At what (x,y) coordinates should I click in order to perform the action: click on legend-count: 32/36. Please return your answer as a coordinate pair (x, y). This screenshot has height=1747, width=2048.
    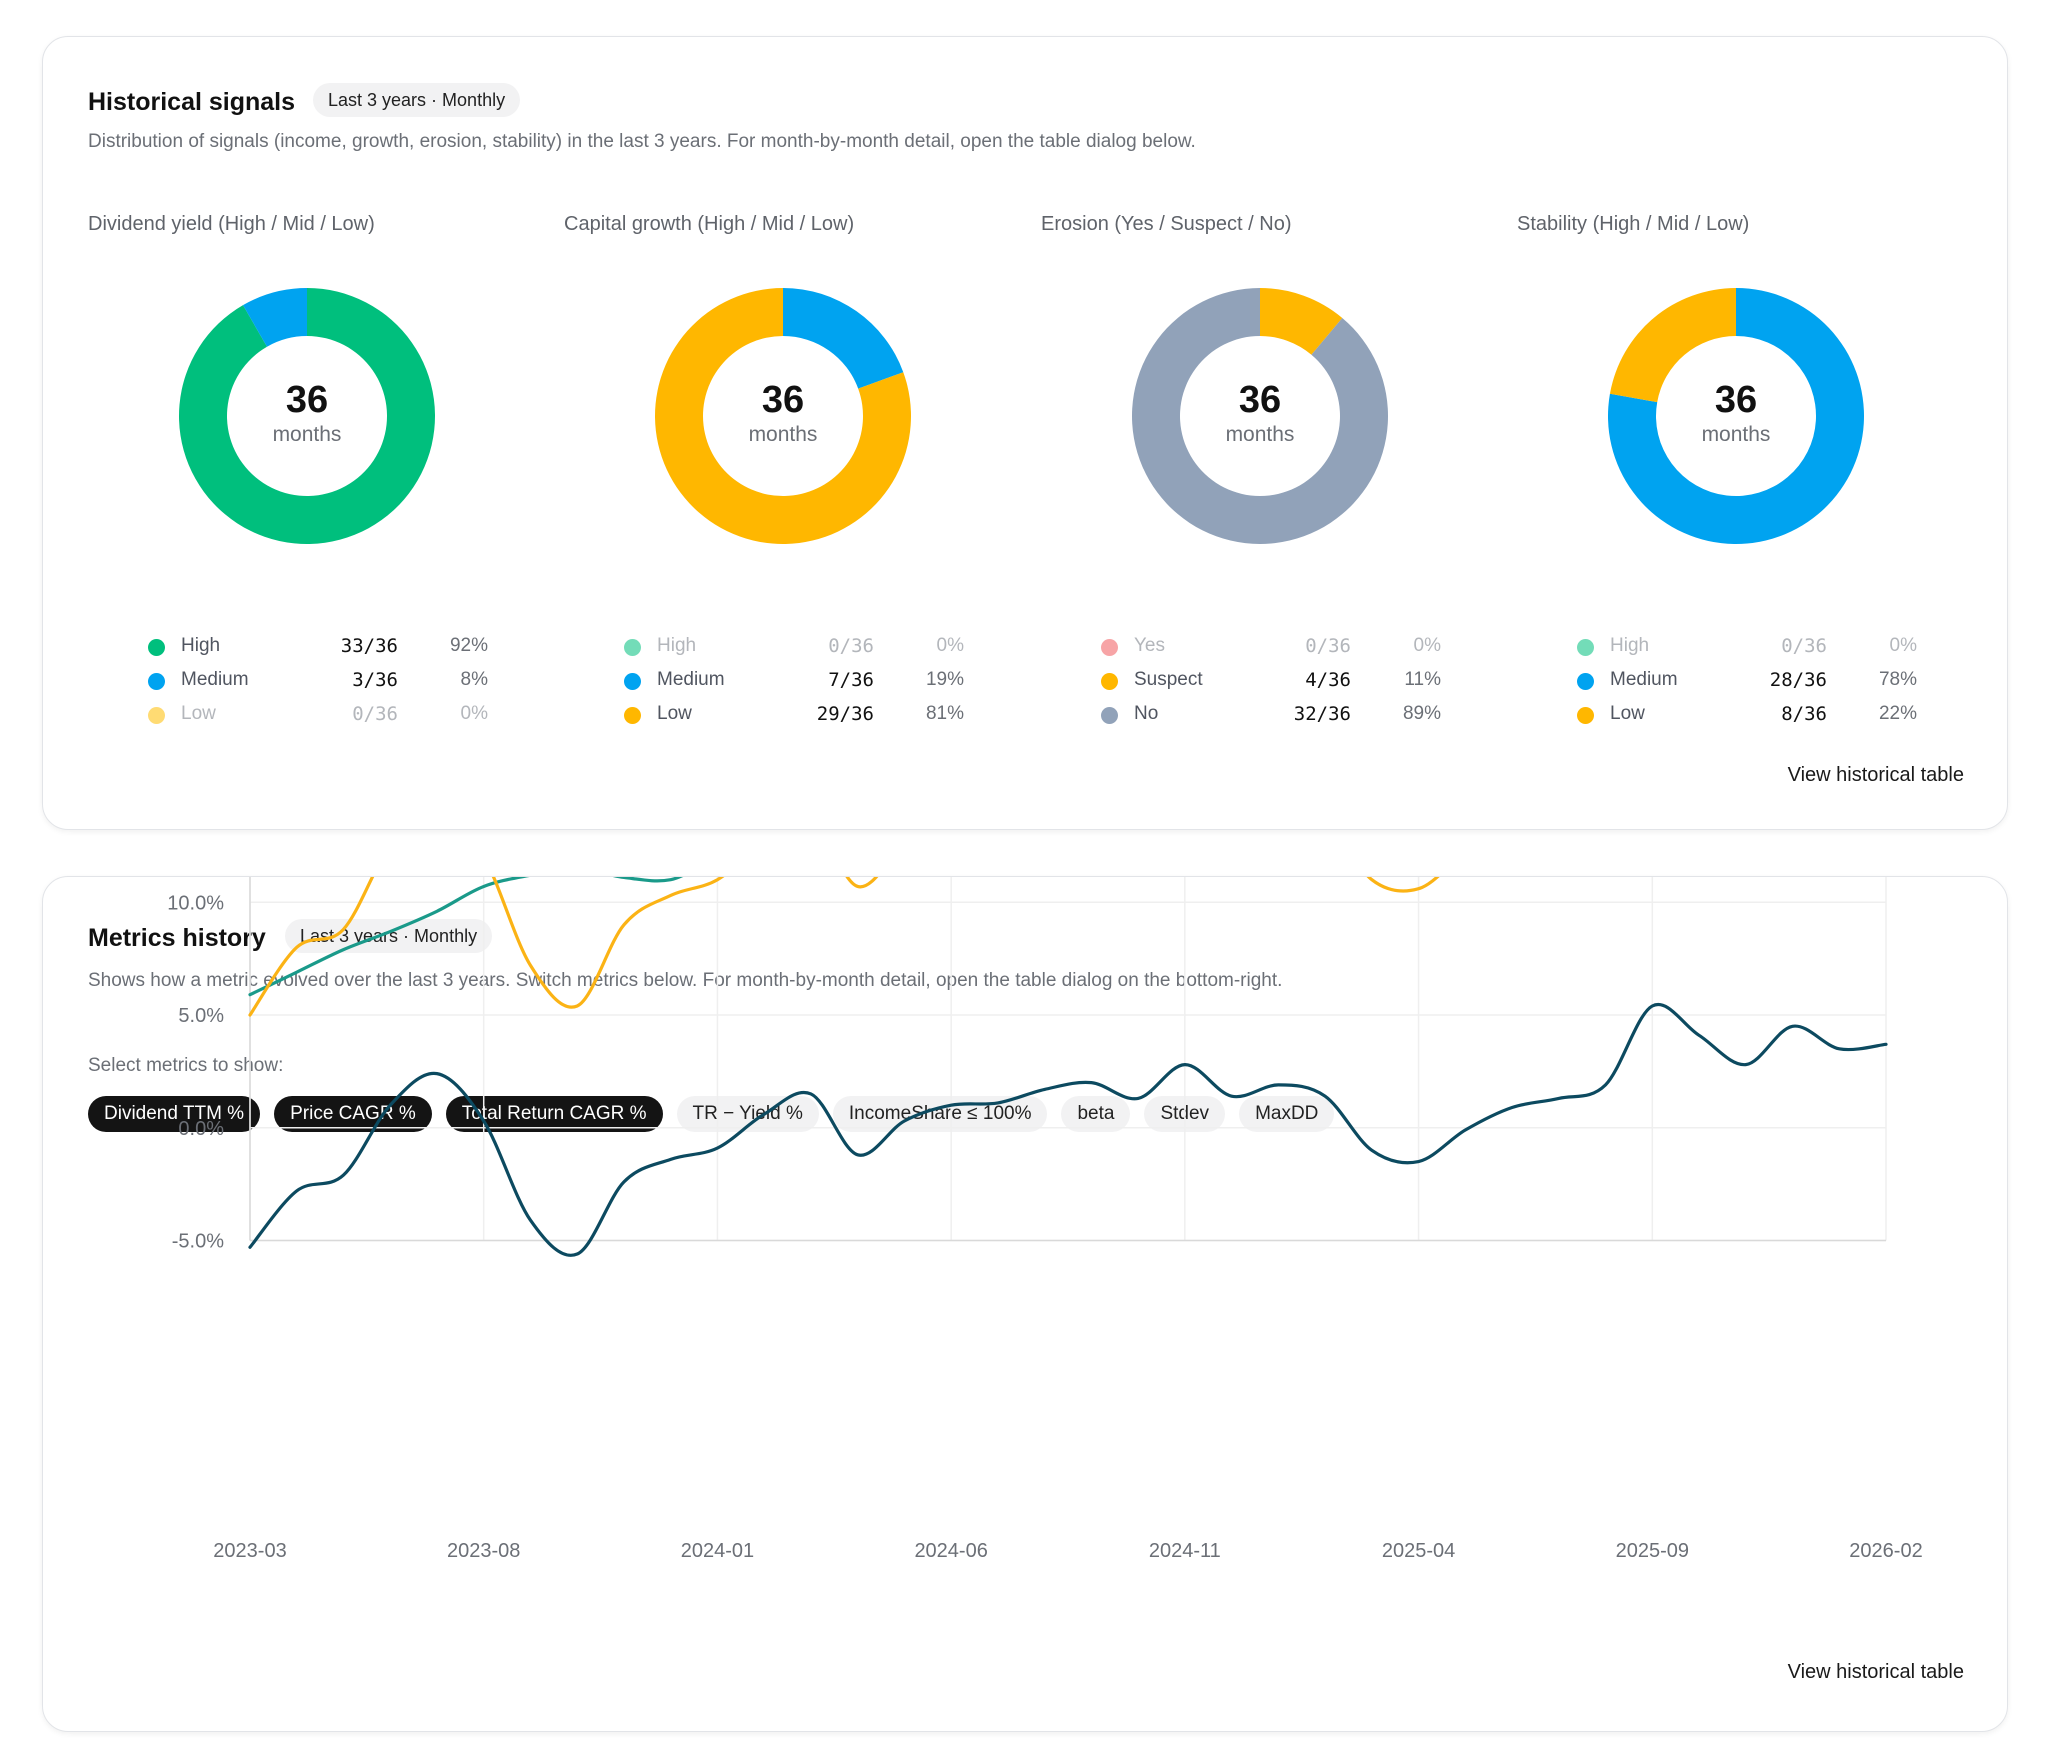
    Looking at the image, I should click on (1322, 714).